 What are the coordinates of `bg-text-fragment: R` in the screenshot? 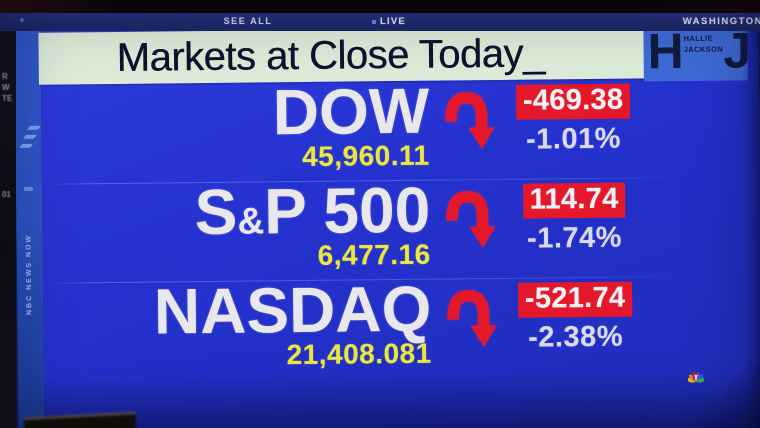 It's located at (5, 76).